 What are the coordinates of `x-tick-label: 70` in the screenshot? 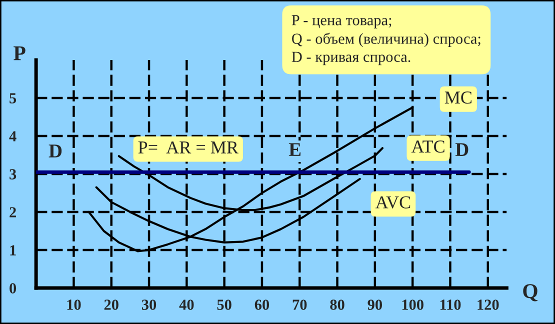 It's located at (299, 305).